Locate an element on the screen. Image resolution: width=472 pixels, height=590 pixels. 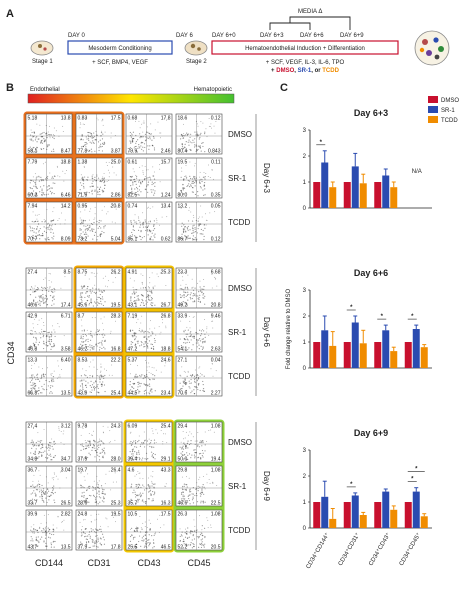
quadrant-lr: 0.62 is located at coordinates (166, 240).